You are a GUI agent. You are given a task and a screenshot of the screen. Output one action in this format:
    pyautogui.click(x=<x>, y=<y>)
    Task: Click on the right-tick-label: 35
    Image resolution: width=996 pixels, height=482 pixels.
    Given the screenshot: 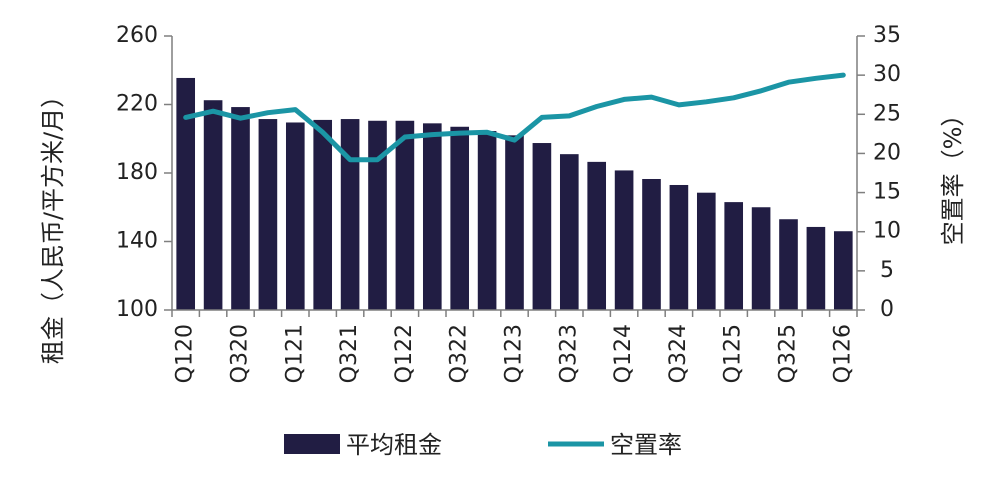 What is the action you would take?
    pyautogui.click(x=887, y=35)
    